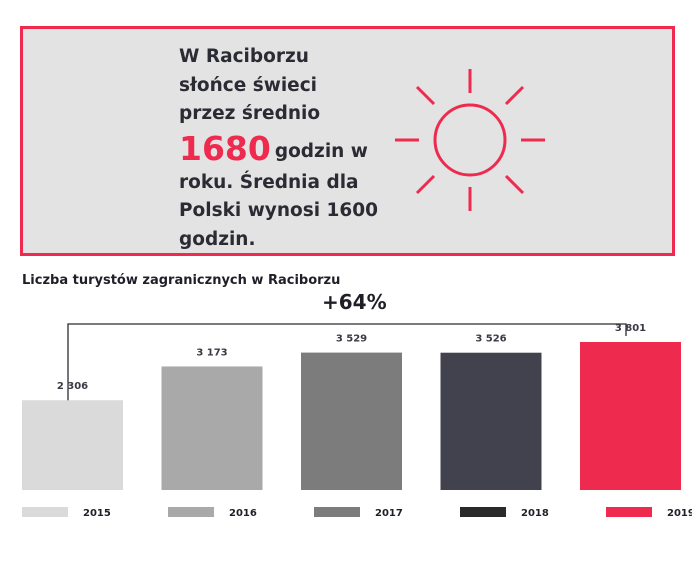 The height and width of the screenshot is (561, 692). What do you see at coordinates (470, 140) in the screenshot?
I see `sun-icon` at bounding box center [470, 140].